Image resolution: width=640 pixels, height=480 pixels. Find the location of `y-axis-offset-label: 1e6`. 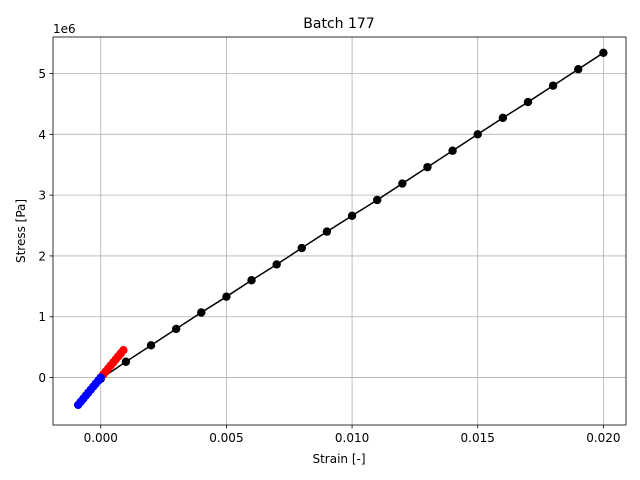

y-axis-offset-label: 1e6 is located at coordinates (64, 29).